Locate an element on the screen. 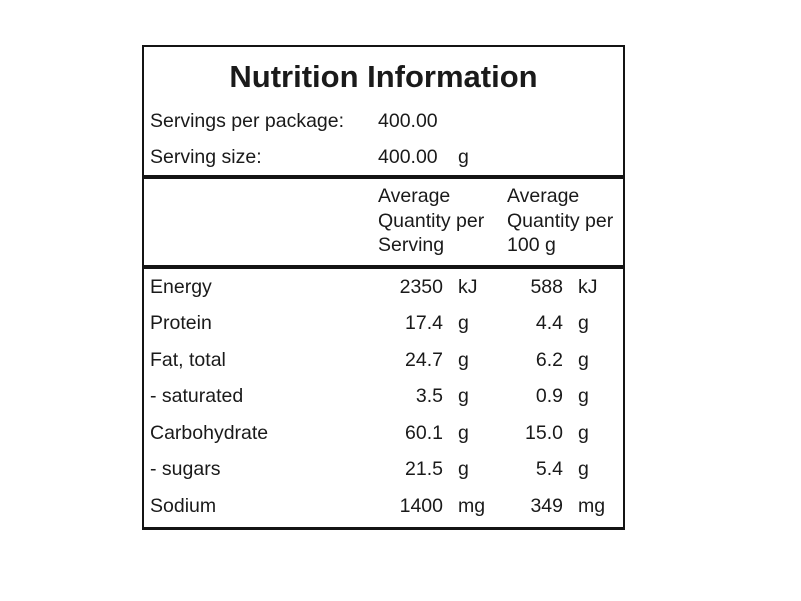 This screenshot has height=601, width=801. nutrient-name: Sodium is located at coordinates (183, 505).